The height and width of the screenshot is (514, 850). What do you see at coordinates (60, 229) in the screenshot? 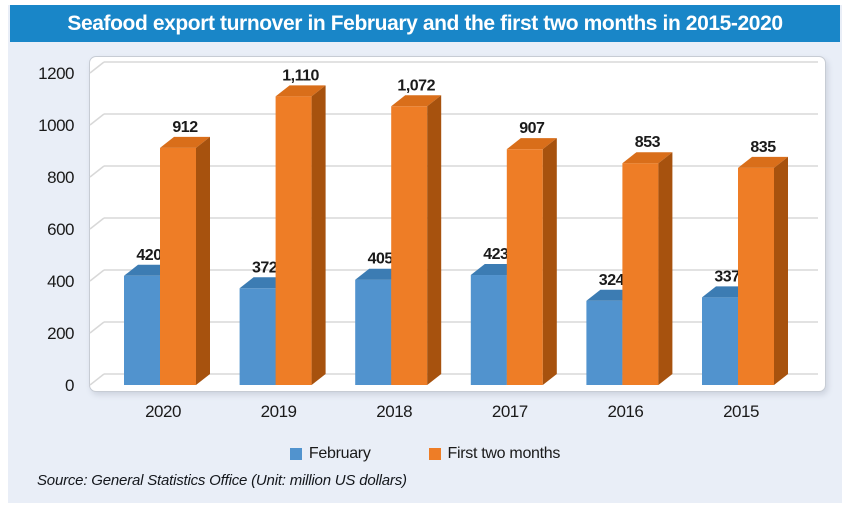
I see `y-tick-label: 600` at bounding box center [60, 229].